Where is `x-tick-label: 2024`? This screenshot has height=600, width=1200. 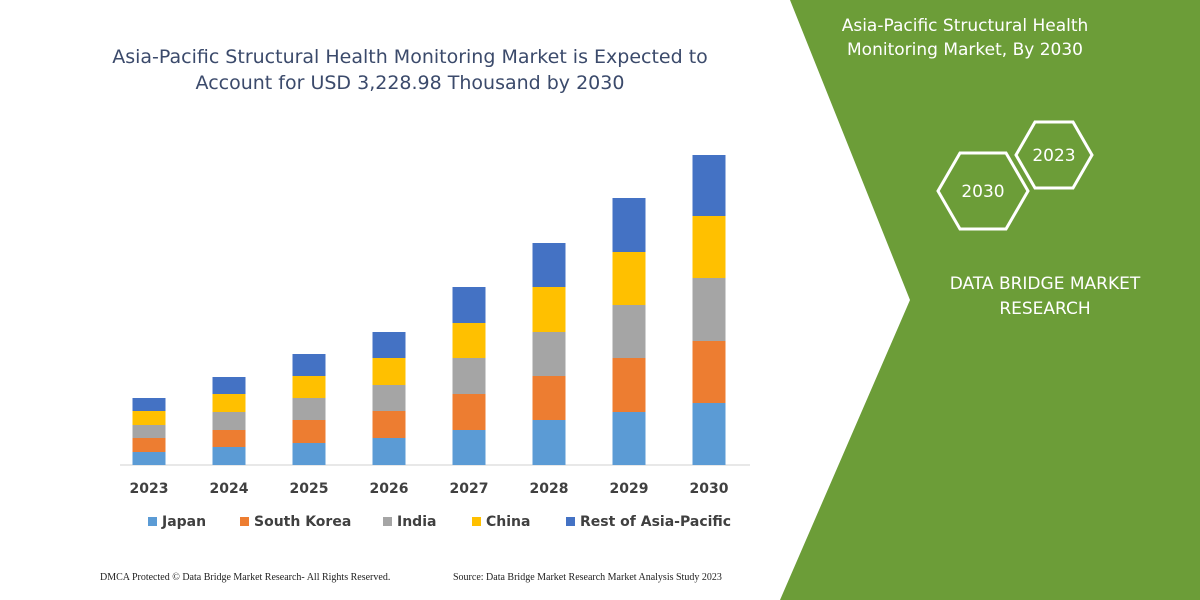
x-tick-label: 2024 is located at coordinates (229, 489).